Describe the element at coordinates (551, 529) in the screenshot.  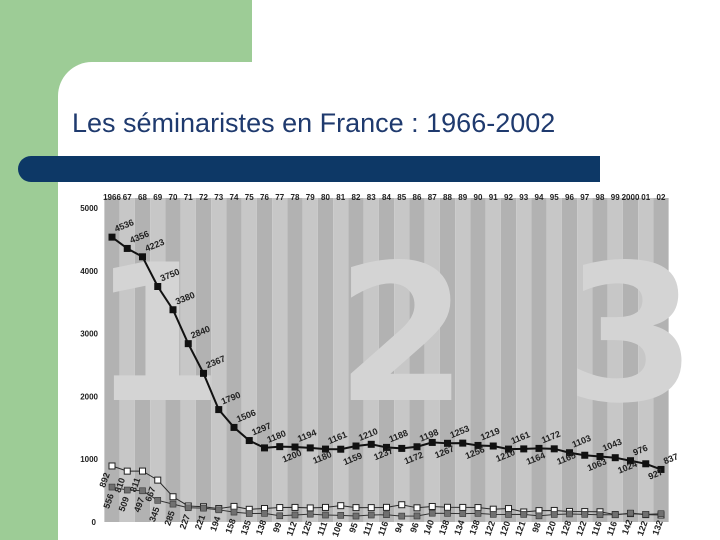
I see `gray-square-data-label: 120` at that location.